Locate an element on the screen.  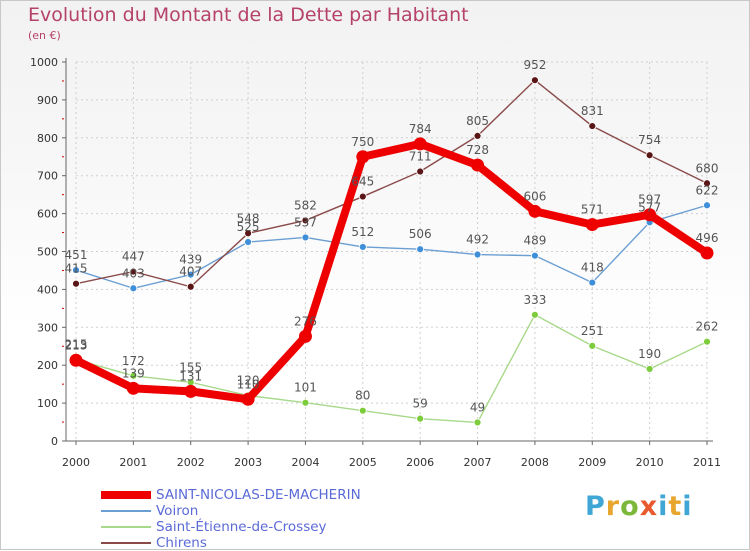
x-tick-label: 2004 is located at coordinates (305, 462).